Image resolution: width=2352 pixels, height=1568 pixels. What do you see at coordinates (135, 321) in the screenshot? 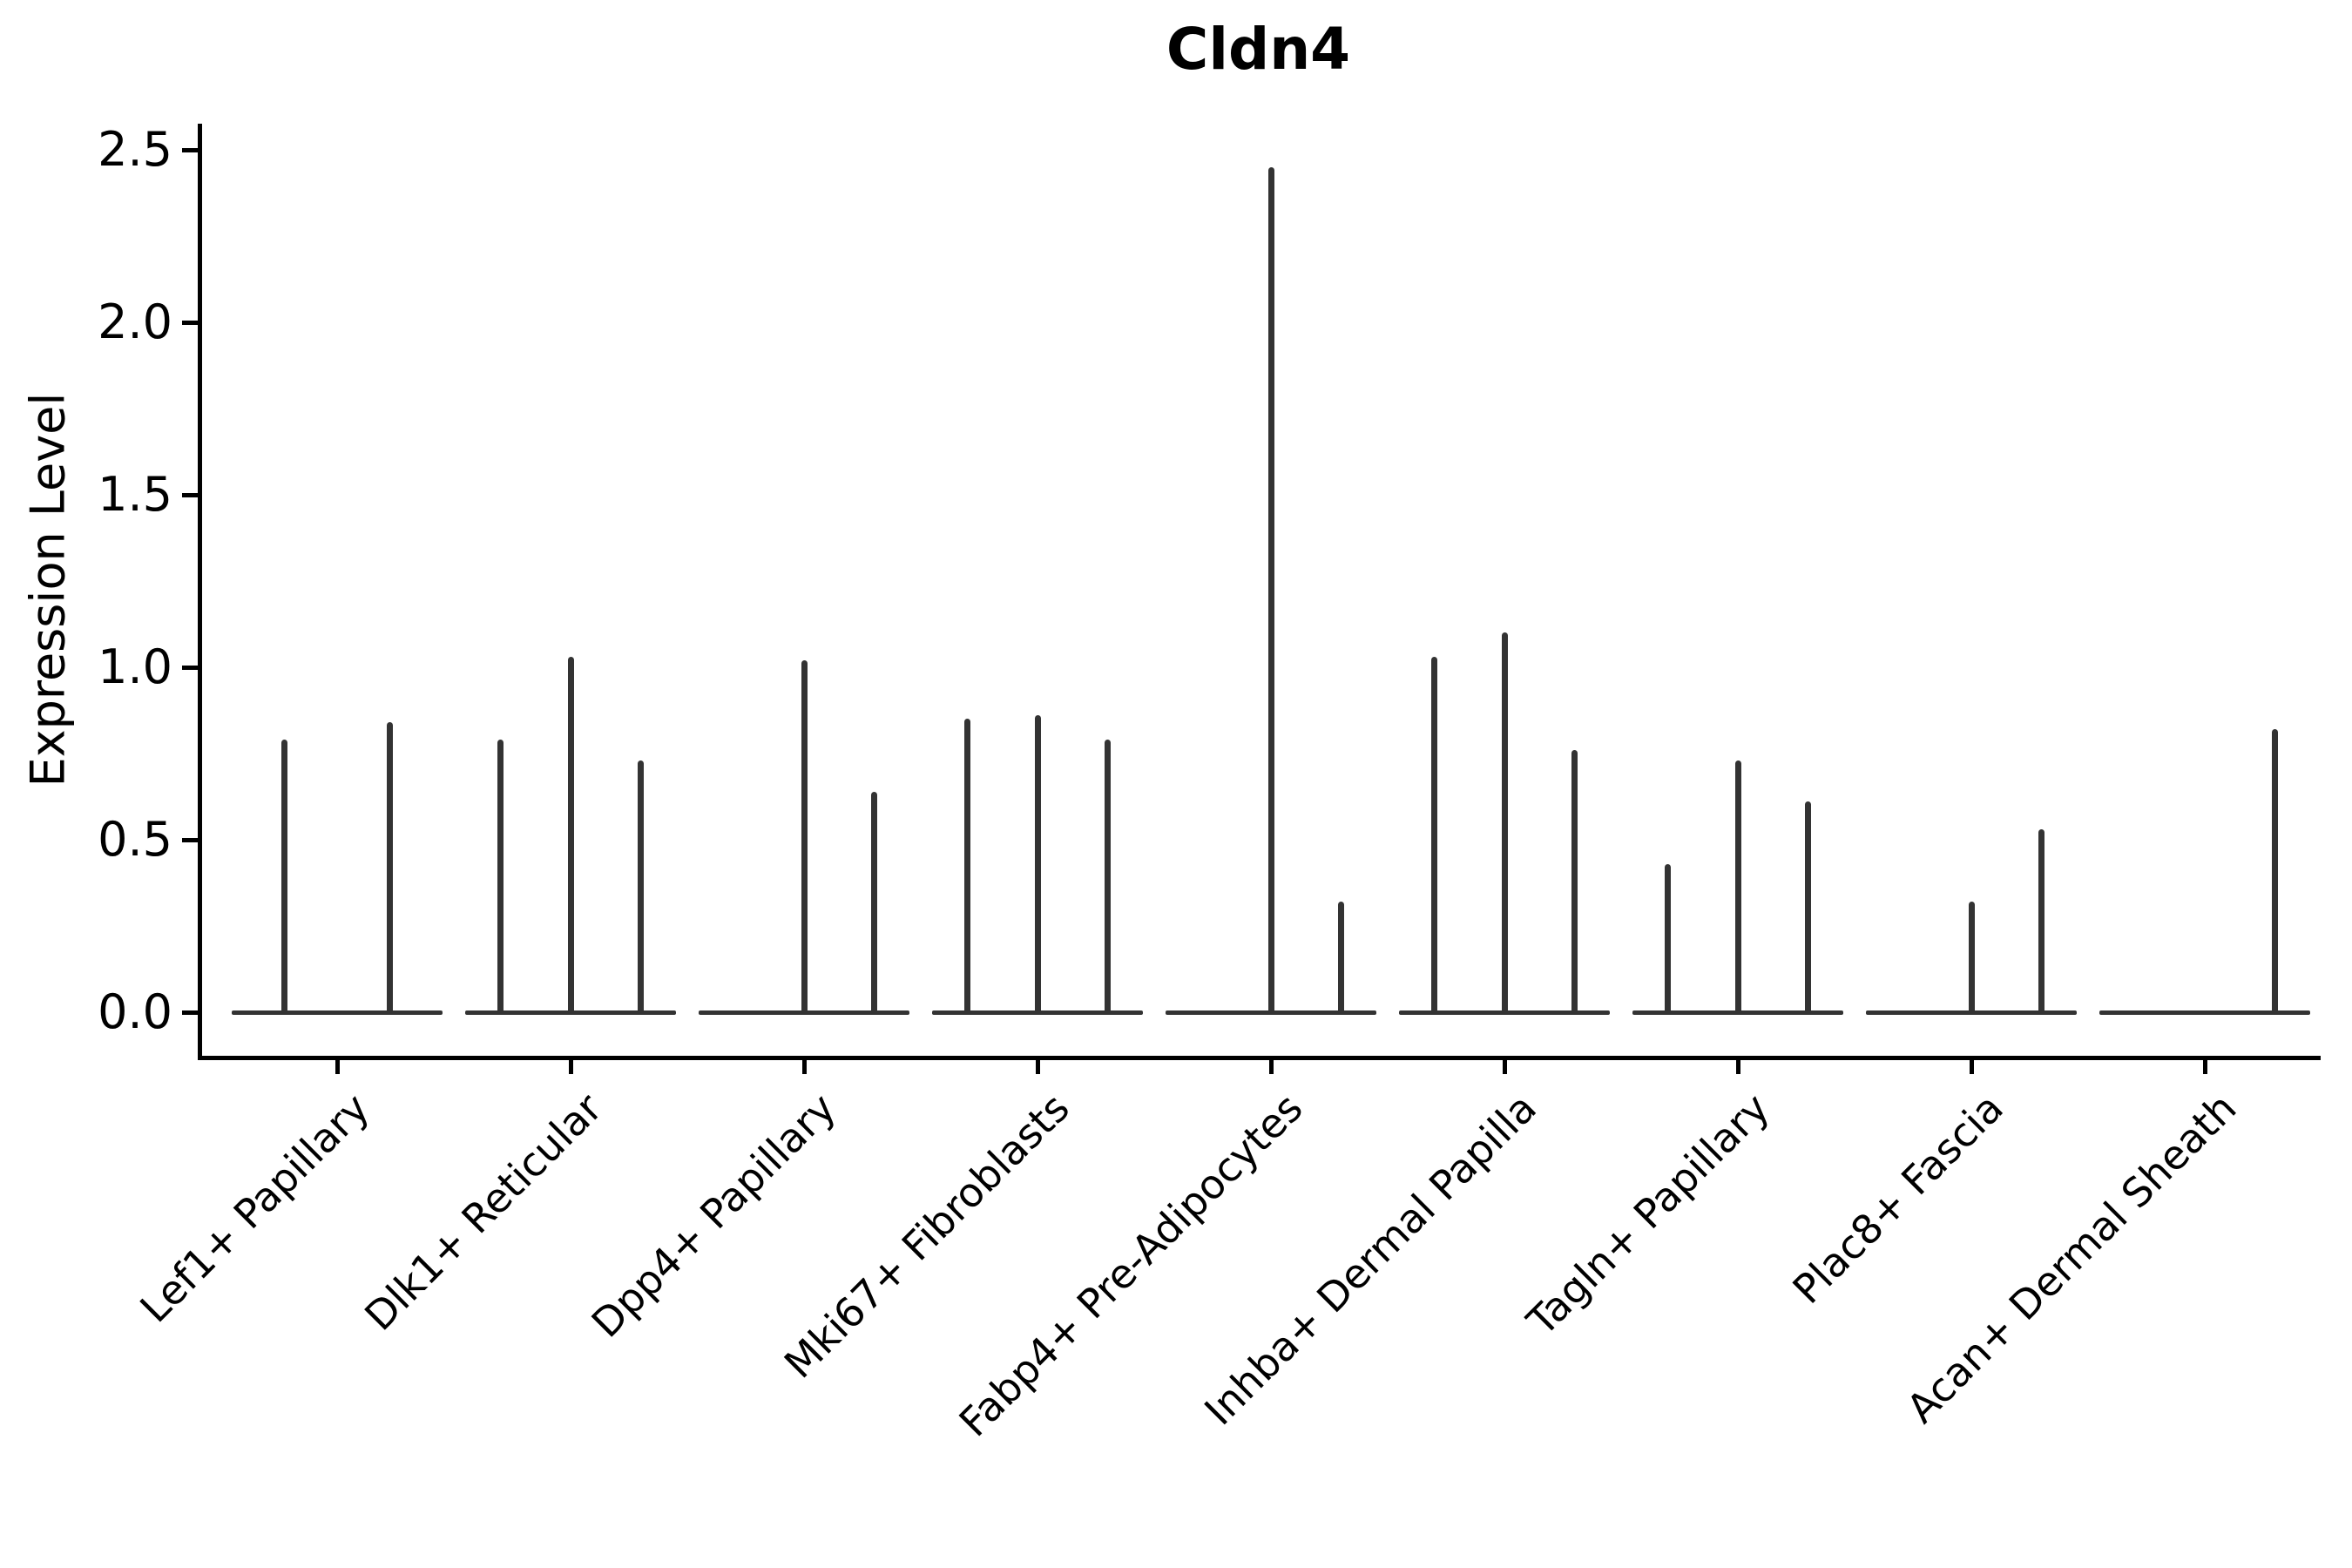
I see `y-tick-label: 2.0` at bounding box center [135, 321].